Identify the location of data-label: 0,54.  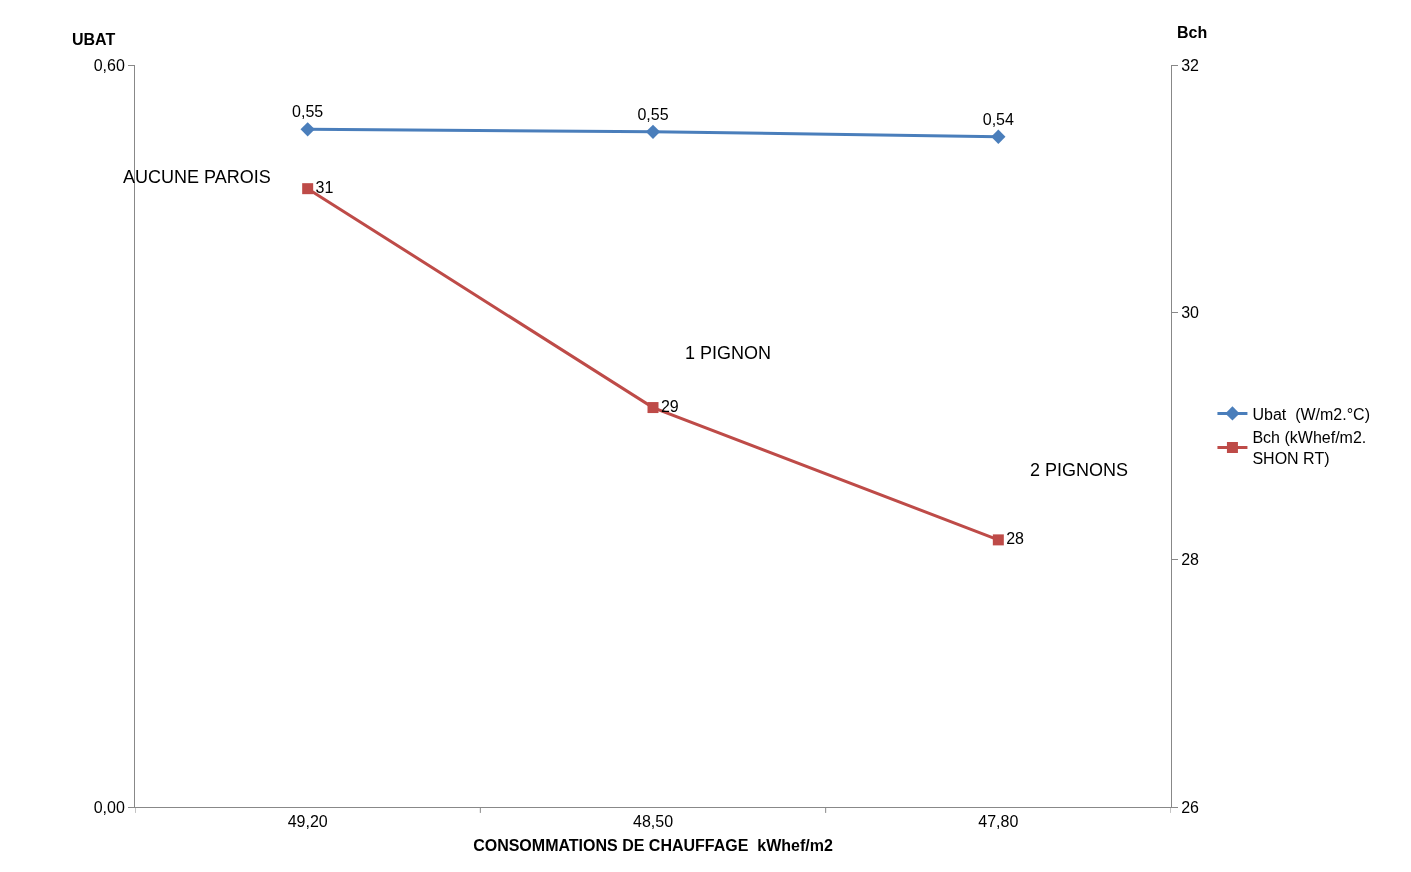
(998, 119).